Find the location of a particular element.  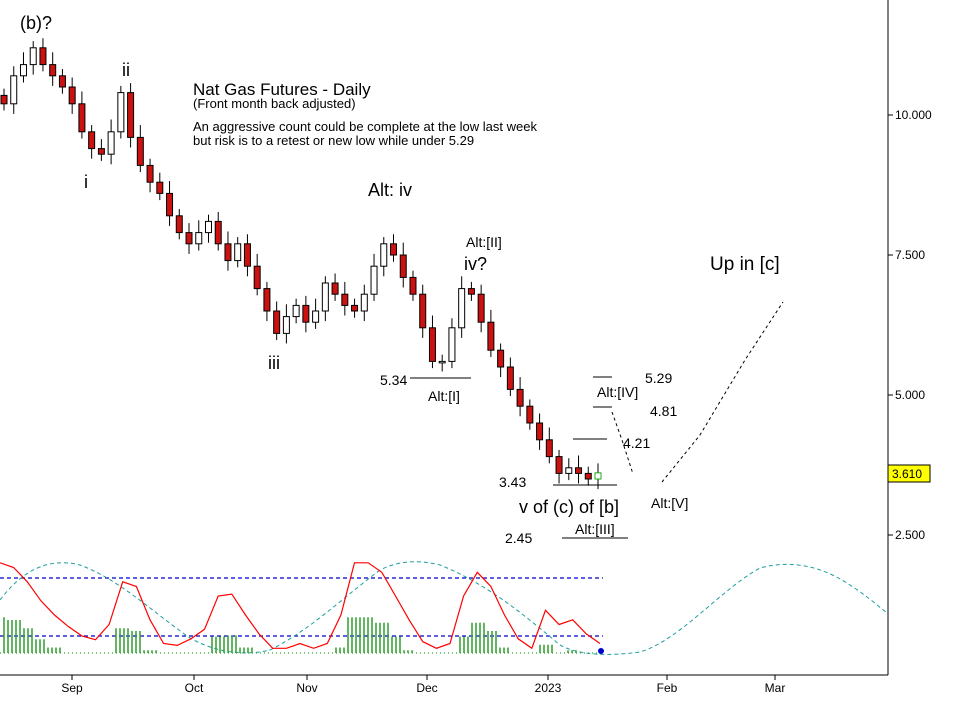

x-tick-label: Feb is located at coordinates (667, 688).